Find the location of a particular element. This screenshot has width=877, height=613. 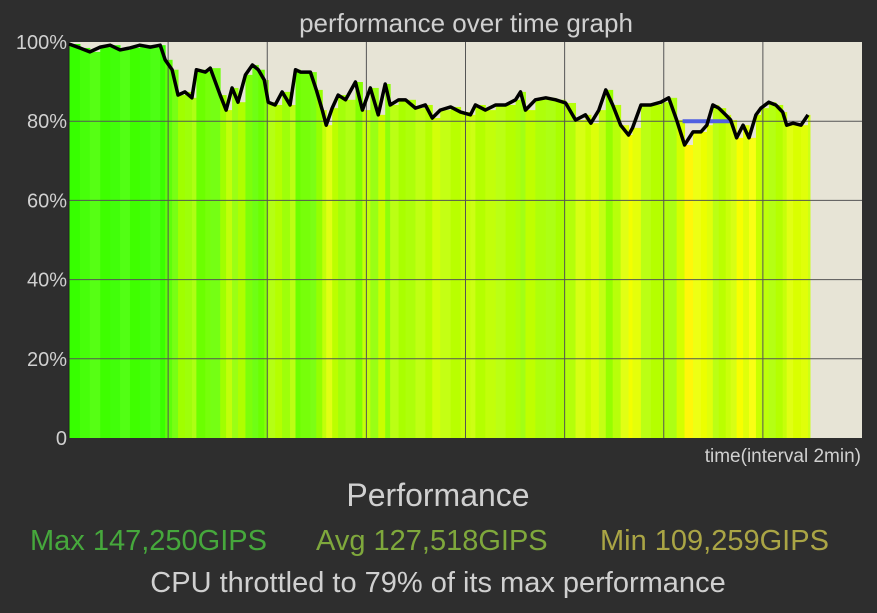

y-tick-label: 0 is located at coordinates (61, 439).